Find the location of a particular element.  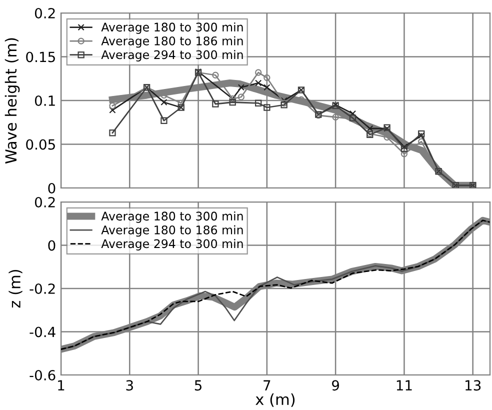

y-tick-label: 0.05 is located at coordinates (40, 144).